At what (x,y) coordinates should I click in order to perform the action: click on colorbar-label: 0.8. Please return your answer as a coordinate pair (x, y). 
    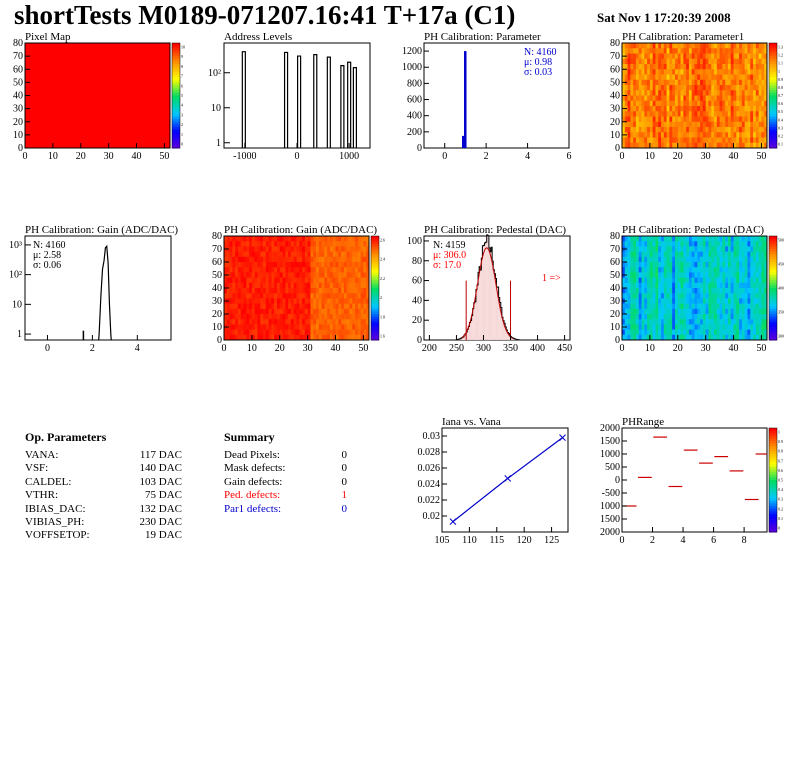
    Looking at the image, I should click on (780, 87).